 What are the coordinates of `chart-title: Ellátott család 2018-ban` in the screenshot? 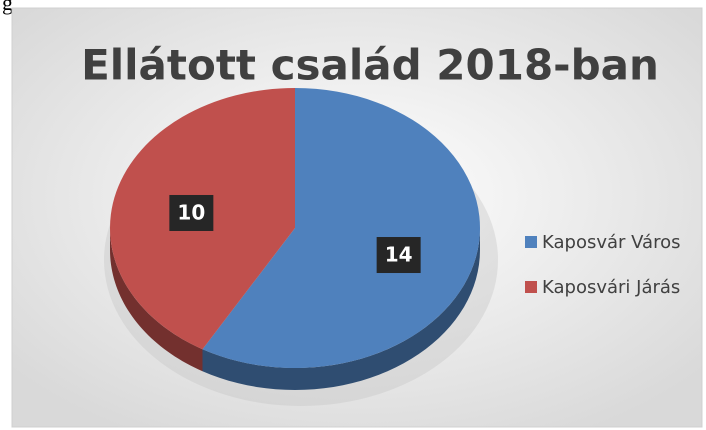 It's located at (370, 65).